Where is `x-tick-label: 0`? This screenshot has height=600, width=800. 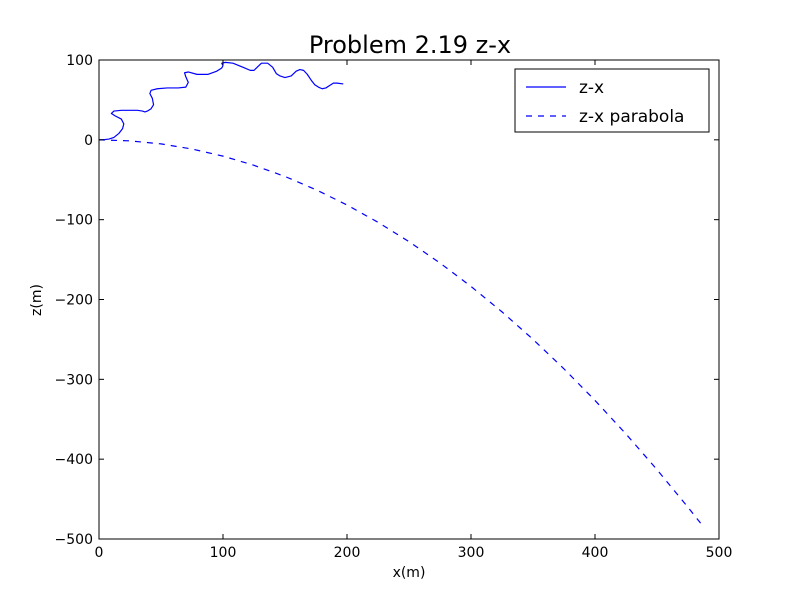
x-tick-label: 0 is located at coordinates (99, 553).